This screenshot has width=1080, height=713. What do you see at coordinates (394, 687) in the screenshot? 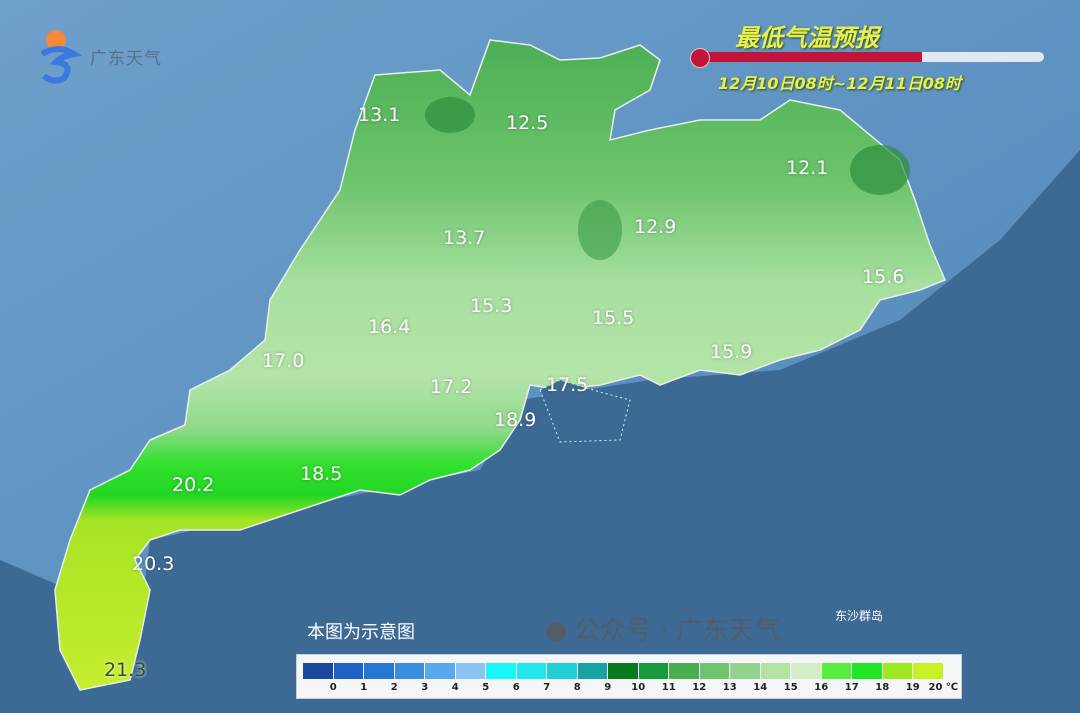
I see `legend-tick: 2` at bounding box center [394, 687].